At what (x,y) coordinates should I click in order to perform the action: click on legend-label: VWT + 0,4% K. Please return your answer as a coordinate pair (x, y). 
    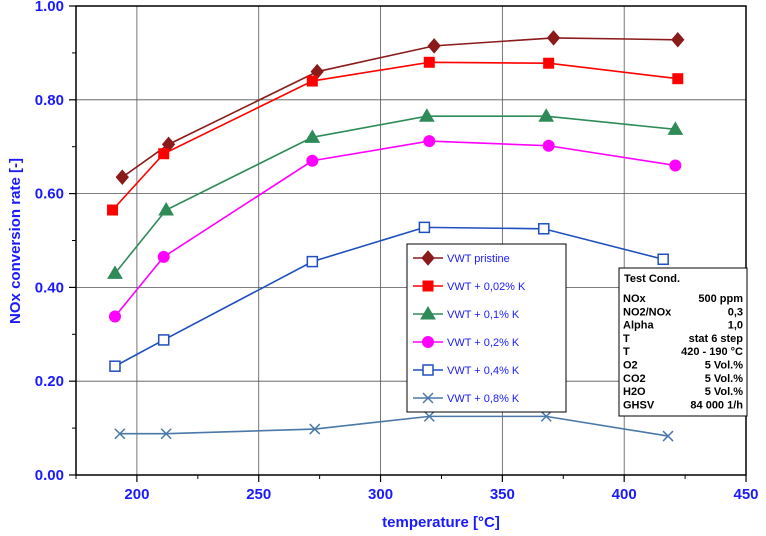
    Looking at the image, I should click on (483, 371).